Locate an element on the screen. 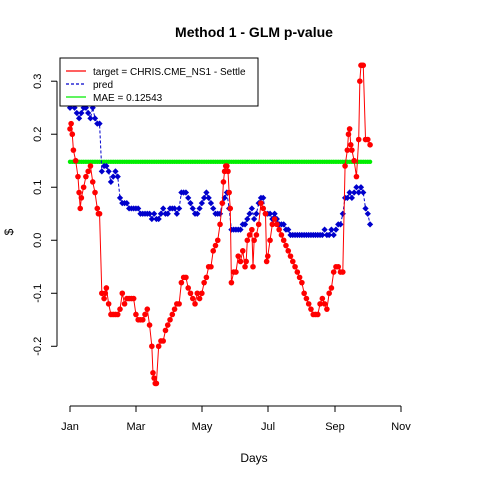  x-tick-label: Sep is located at coordinates (335, 427).